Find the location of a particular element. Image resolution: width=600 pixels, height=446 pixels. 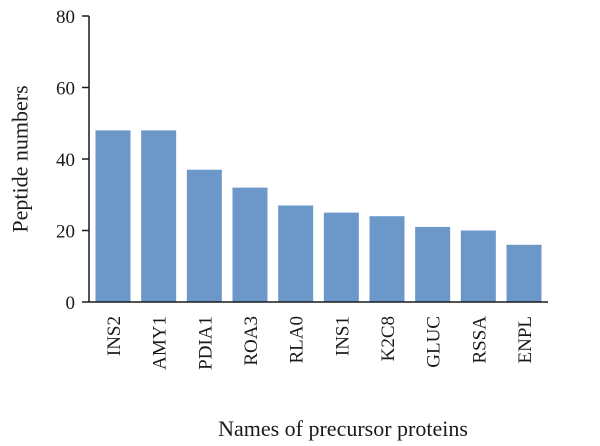

bar-gluc is located at coordinates (433, 264).